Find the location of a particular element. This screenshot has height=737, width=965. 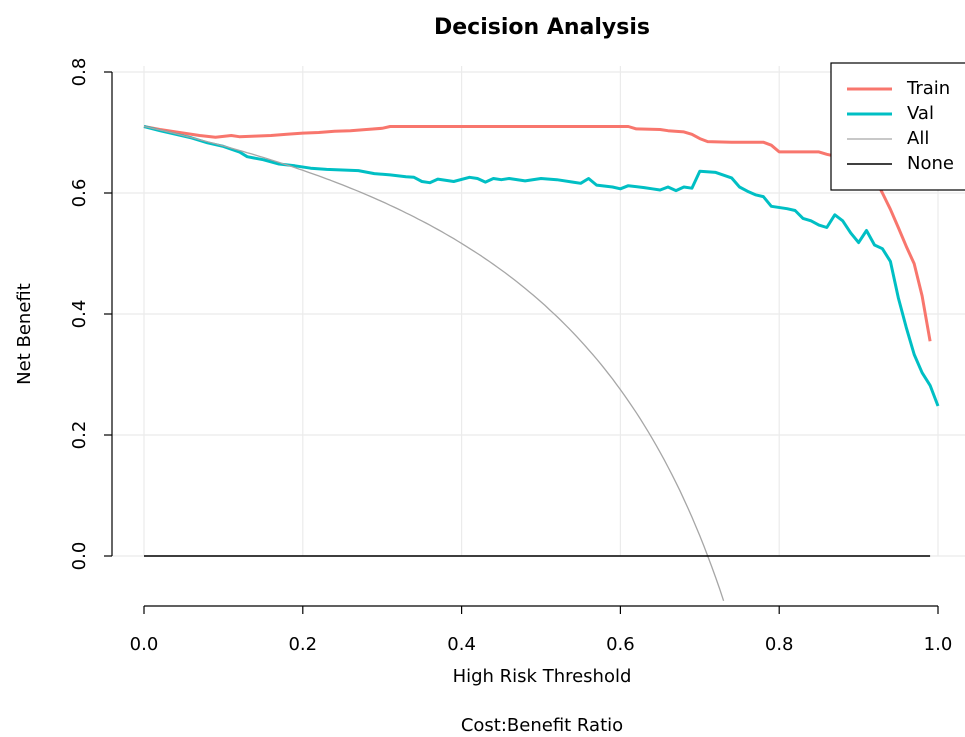

chart-title: Decision Analysis is located at coordinates (542, 27).